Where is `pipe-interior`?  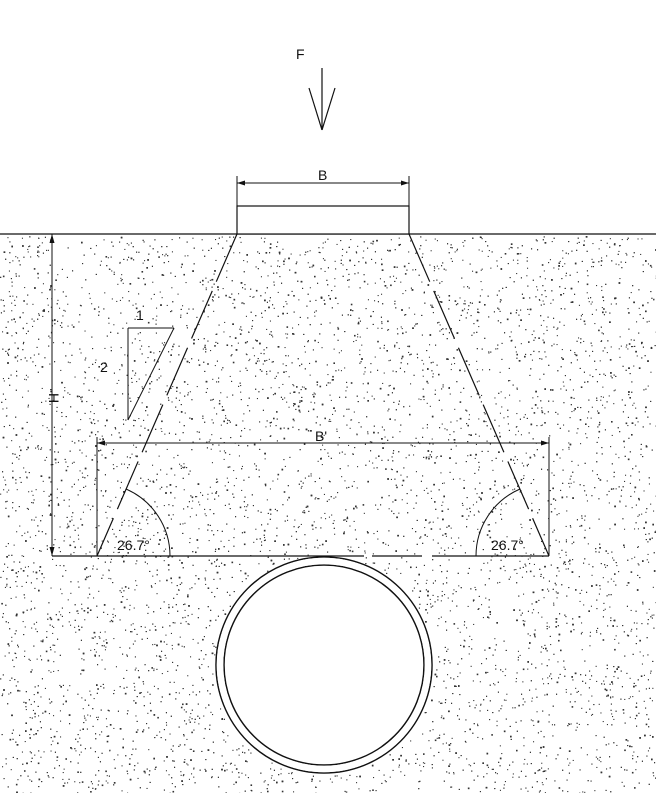 pipe-interior is located at coordinates (324, 665).